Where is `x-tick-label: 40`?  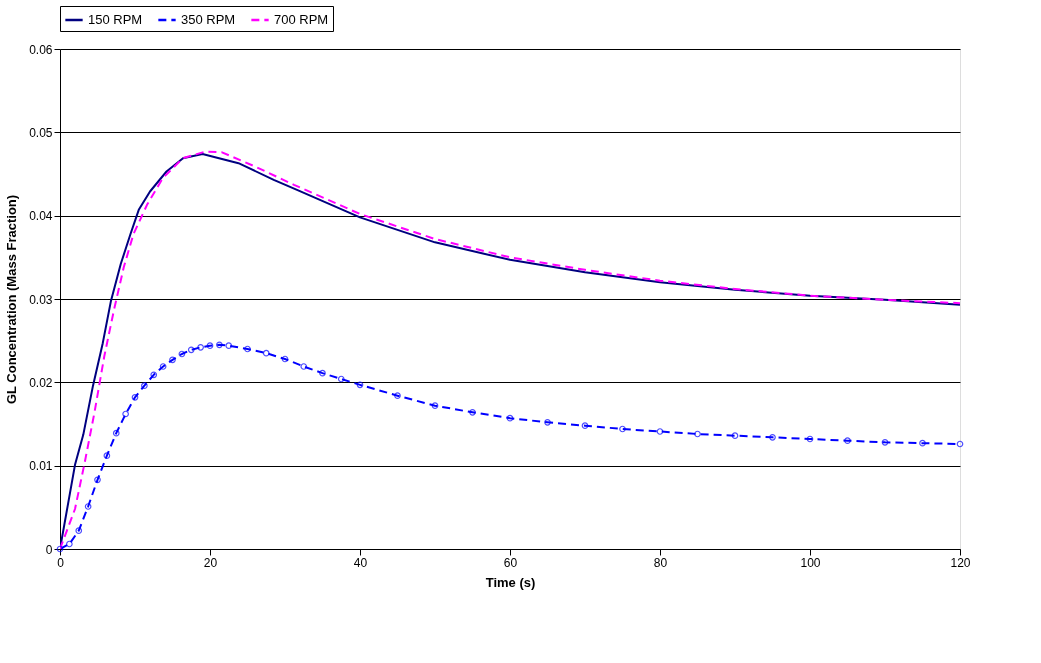 x-tick-label: 40 is located at coordinates (360, 562).